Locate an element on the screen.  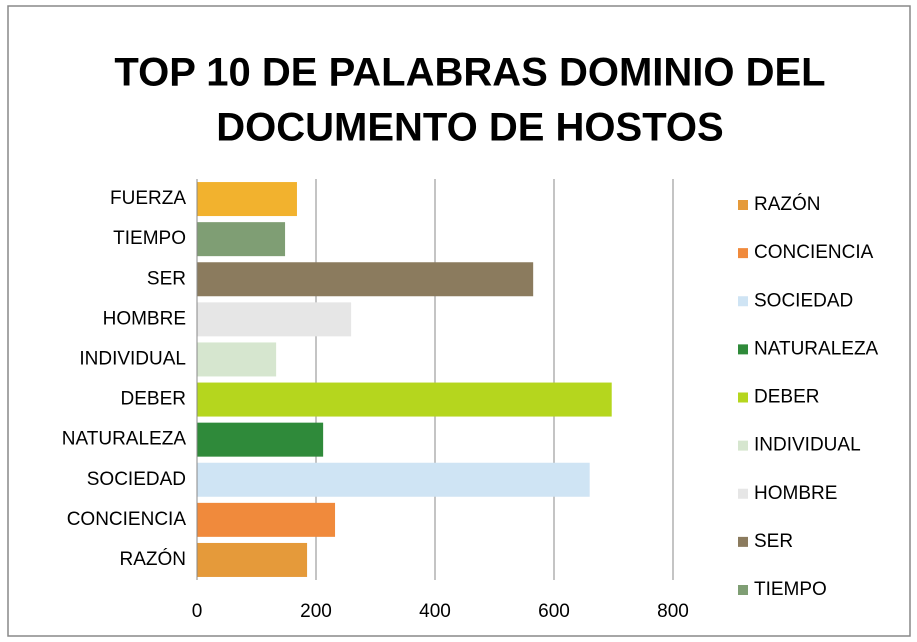
y-tick-label: SOCIEDAD is located at coordinates (136, 479).